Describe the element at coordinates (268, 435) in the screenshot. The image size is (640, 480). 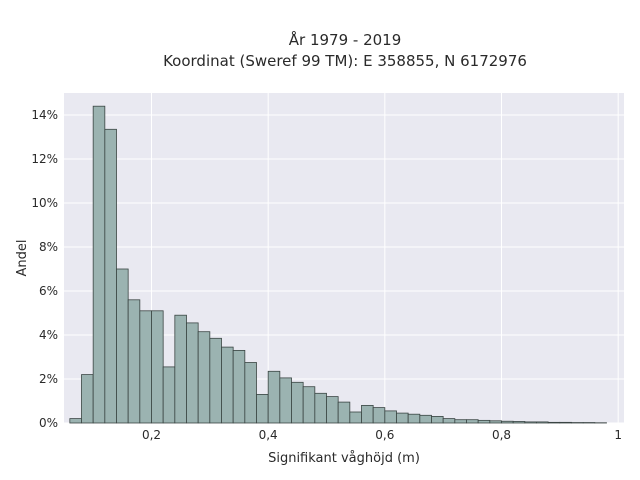
I see `x-tick-label: 0,4` at that location.